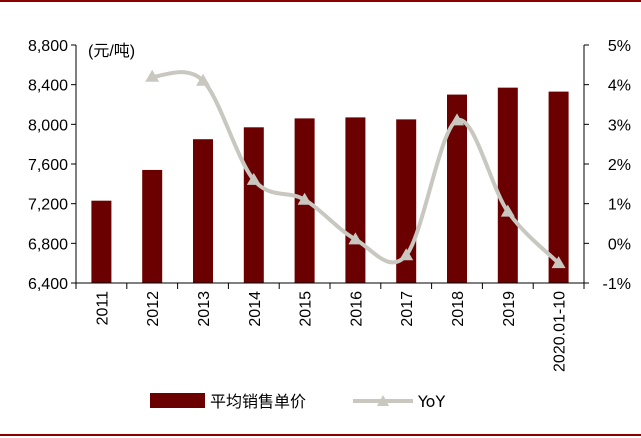 The height and width of the screenshot is (438, 641). I want to click on bar-2012, so click(152, 226).